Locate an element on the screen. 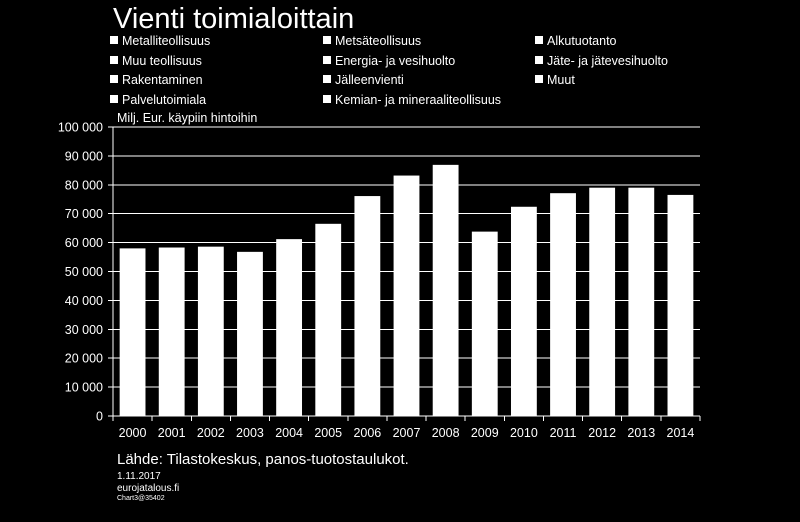  y-tick-label: 30 000 is located at coordinates (84, 330).